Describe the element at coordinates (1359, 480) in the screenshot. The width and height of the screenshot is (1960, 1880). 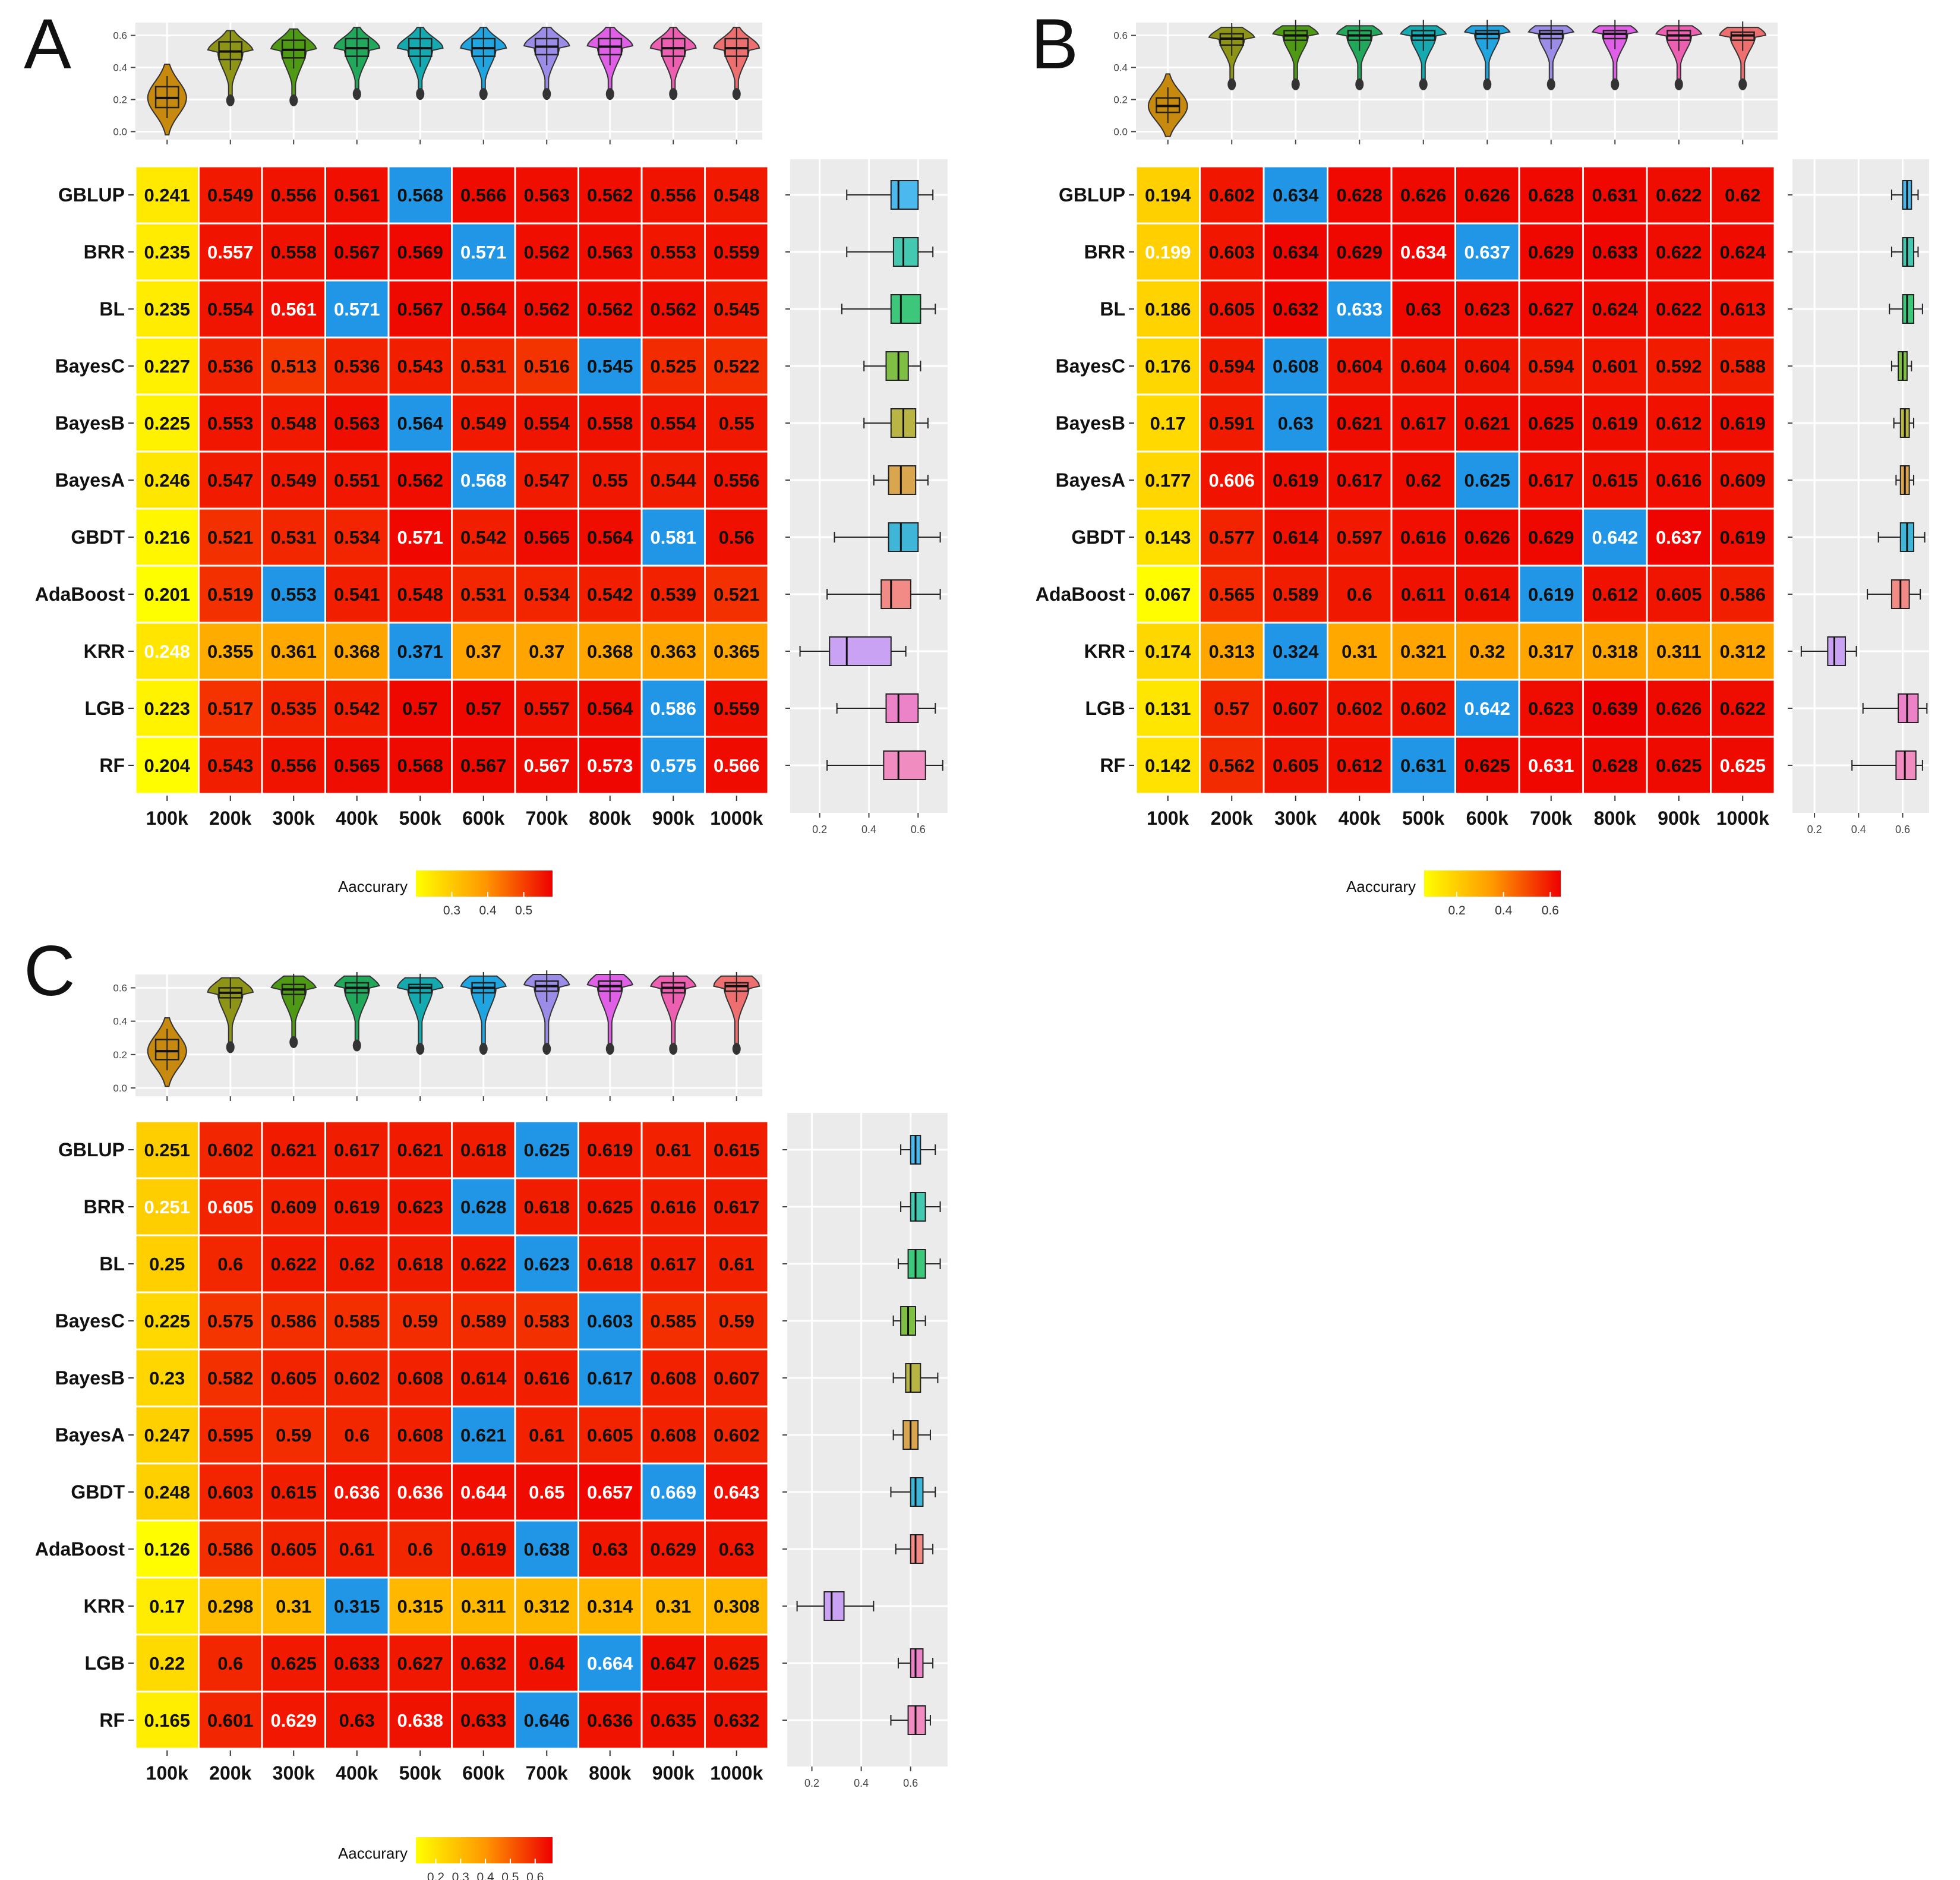
I see `heatmap-cell-label: 0.617` at that location.